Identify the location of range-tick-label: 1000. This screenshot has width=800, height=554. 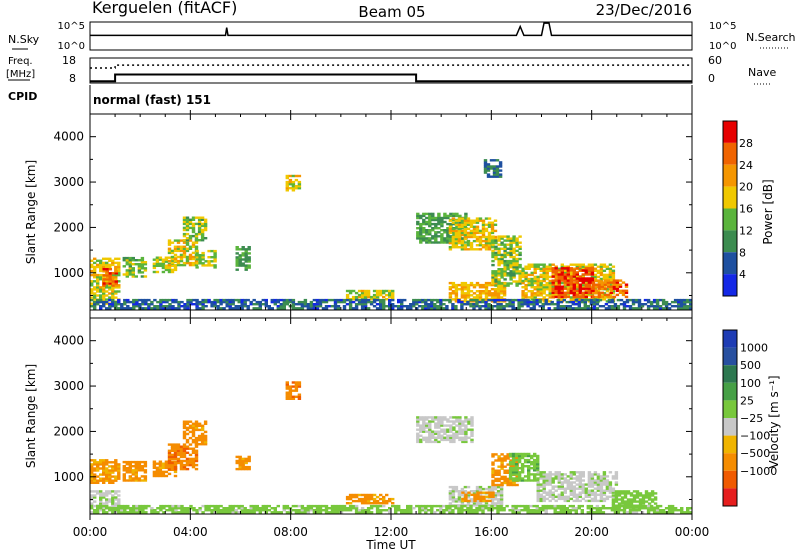
(68, 477).